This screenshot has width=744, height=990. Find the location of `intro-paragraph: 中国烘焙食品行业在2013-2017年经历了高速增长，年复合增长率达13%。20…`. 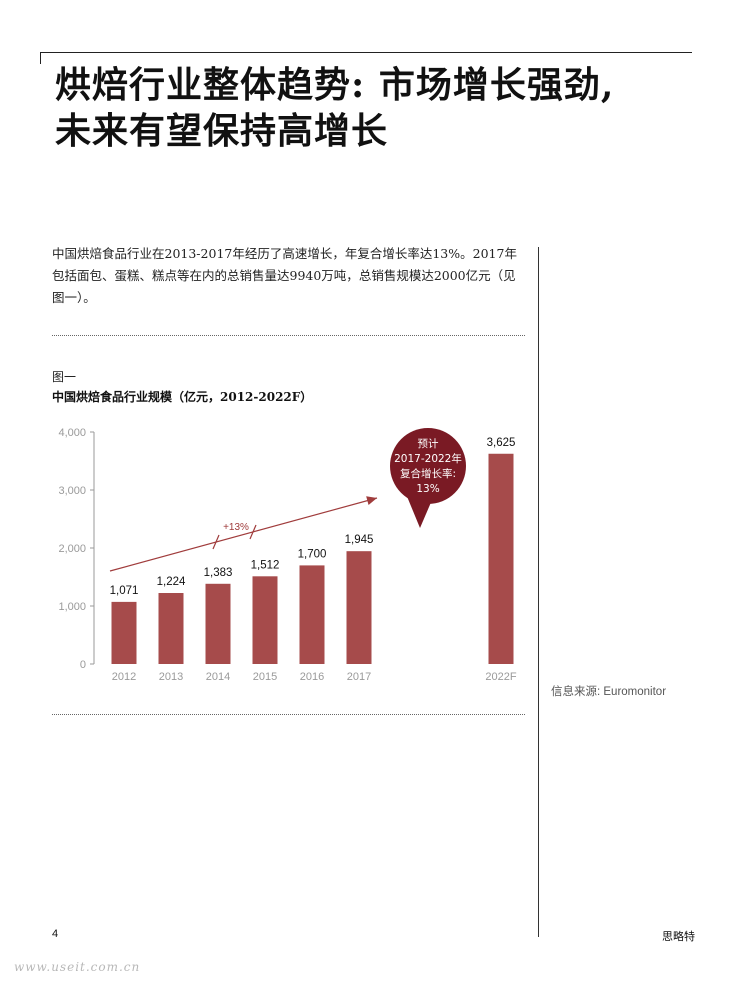

intro-paragraph: 中国烘焙食品行业在2013-2017年经历了高速增长，年复合增长率达13%。20… is located at coordinates (284, 275).